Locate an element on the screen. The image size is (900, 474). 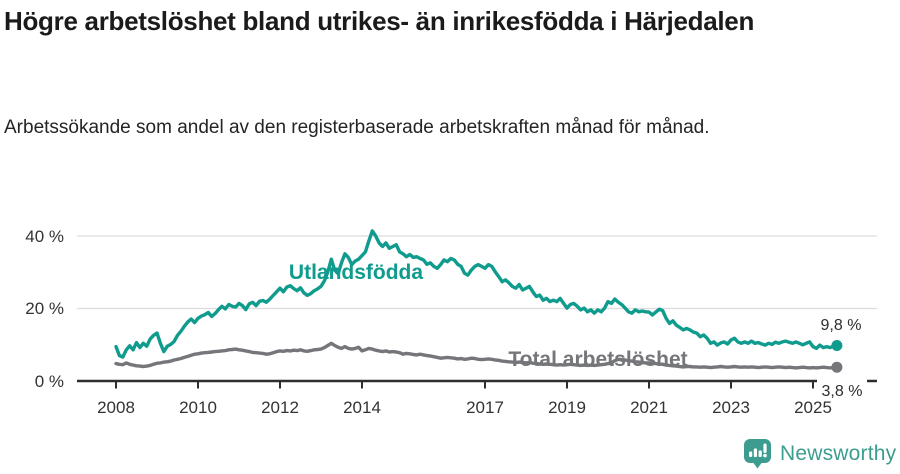
x-axis-tick-label: 2010 is located at coordinates (198, 407).